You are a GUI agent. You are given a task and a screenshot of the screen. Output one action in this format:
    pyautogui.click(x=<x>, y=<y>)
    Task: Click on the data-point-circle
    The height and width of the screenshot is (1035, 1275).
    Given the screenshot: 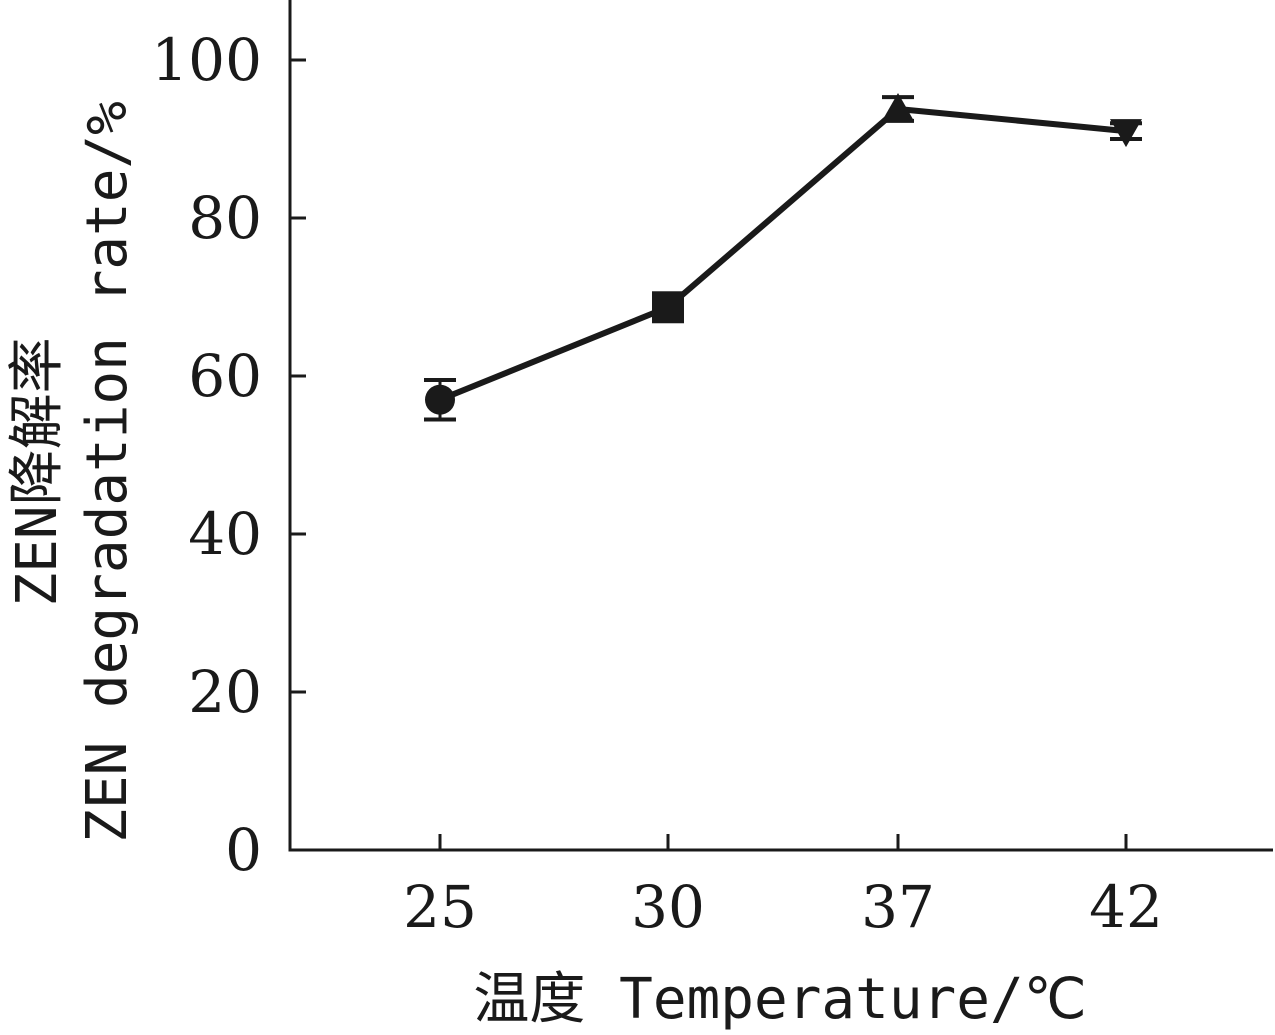 What is the action you would take?
    pyautogui.click(x=440, y=399)
    